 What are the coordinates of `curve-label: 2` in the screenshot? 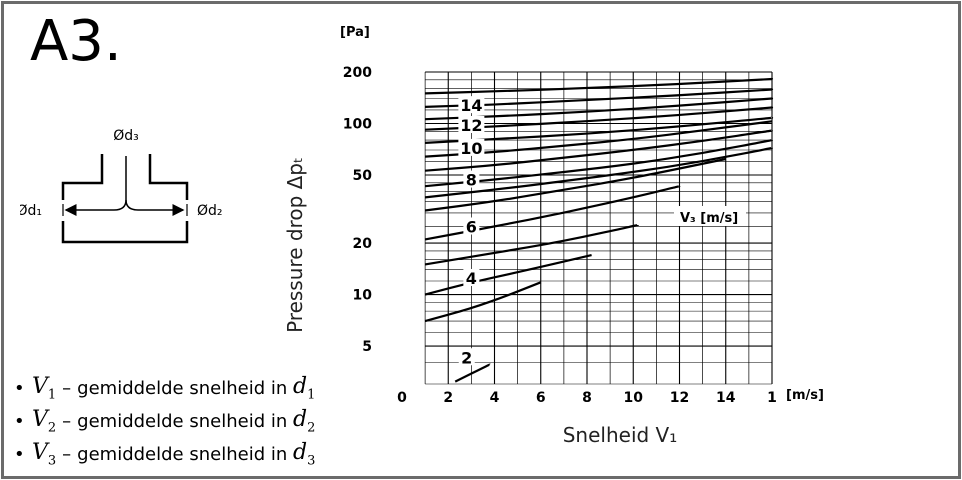 It's located at (466, 357).